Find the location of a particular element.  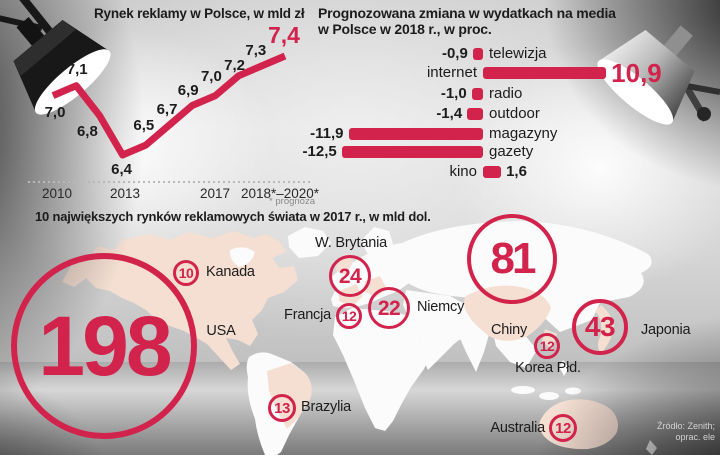

bubble-W. Brytania: 24 is located at coordinates (350, 276).